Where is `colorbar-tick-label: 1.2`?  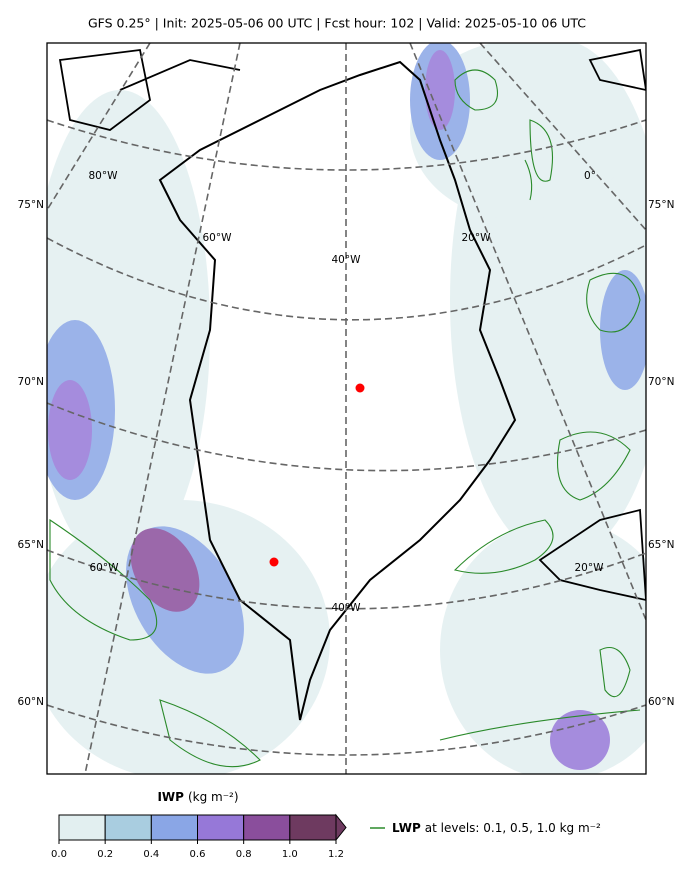
colorbar-tick-label: 1.2 is located at coordinates (336, 854).